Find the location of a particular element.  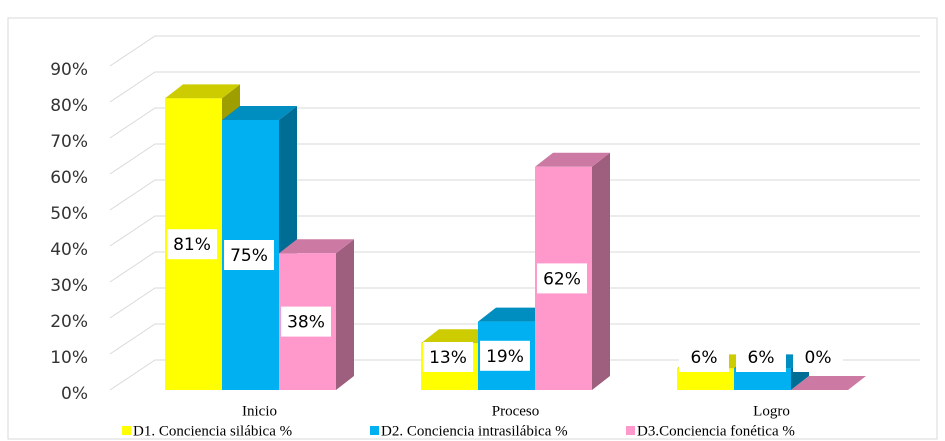

value-label: 75% is located at coordinates (249, 256).